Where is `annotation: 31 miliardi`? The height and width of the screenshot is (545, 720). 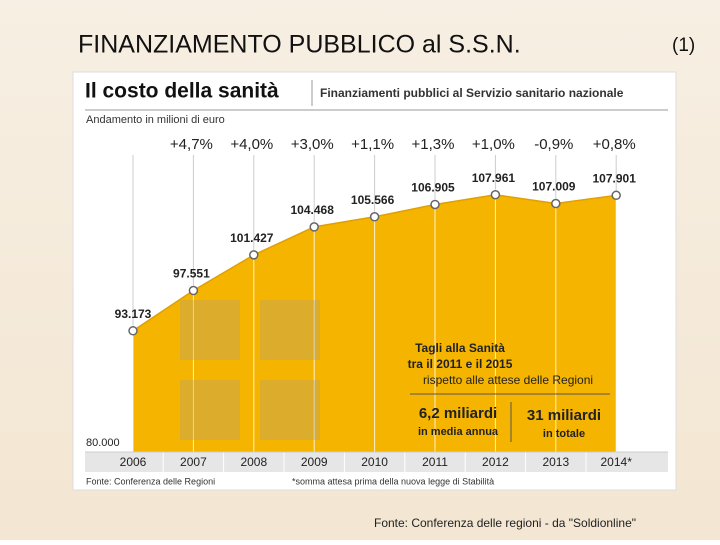
annotation: 31 miliardi is located at coordinates (564, 415).